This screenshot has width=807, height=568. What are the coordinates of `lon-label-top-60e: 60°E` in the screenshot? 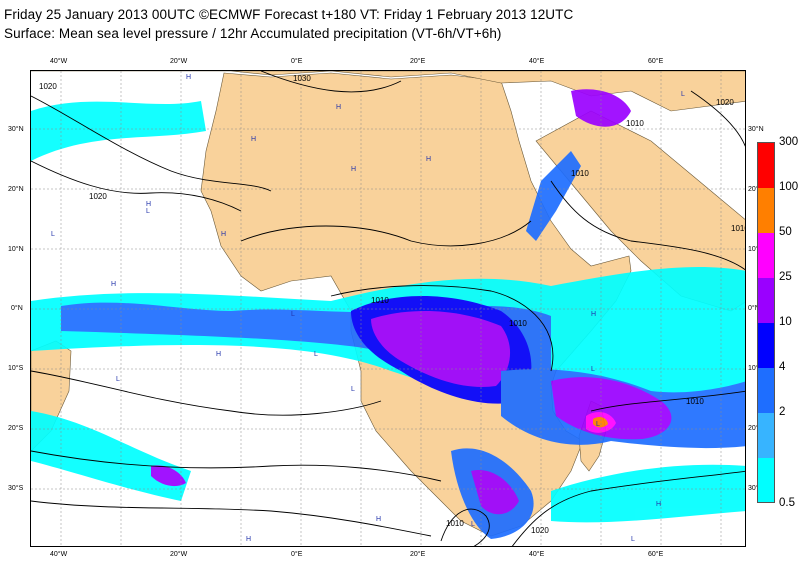 It's located at (656, 61).